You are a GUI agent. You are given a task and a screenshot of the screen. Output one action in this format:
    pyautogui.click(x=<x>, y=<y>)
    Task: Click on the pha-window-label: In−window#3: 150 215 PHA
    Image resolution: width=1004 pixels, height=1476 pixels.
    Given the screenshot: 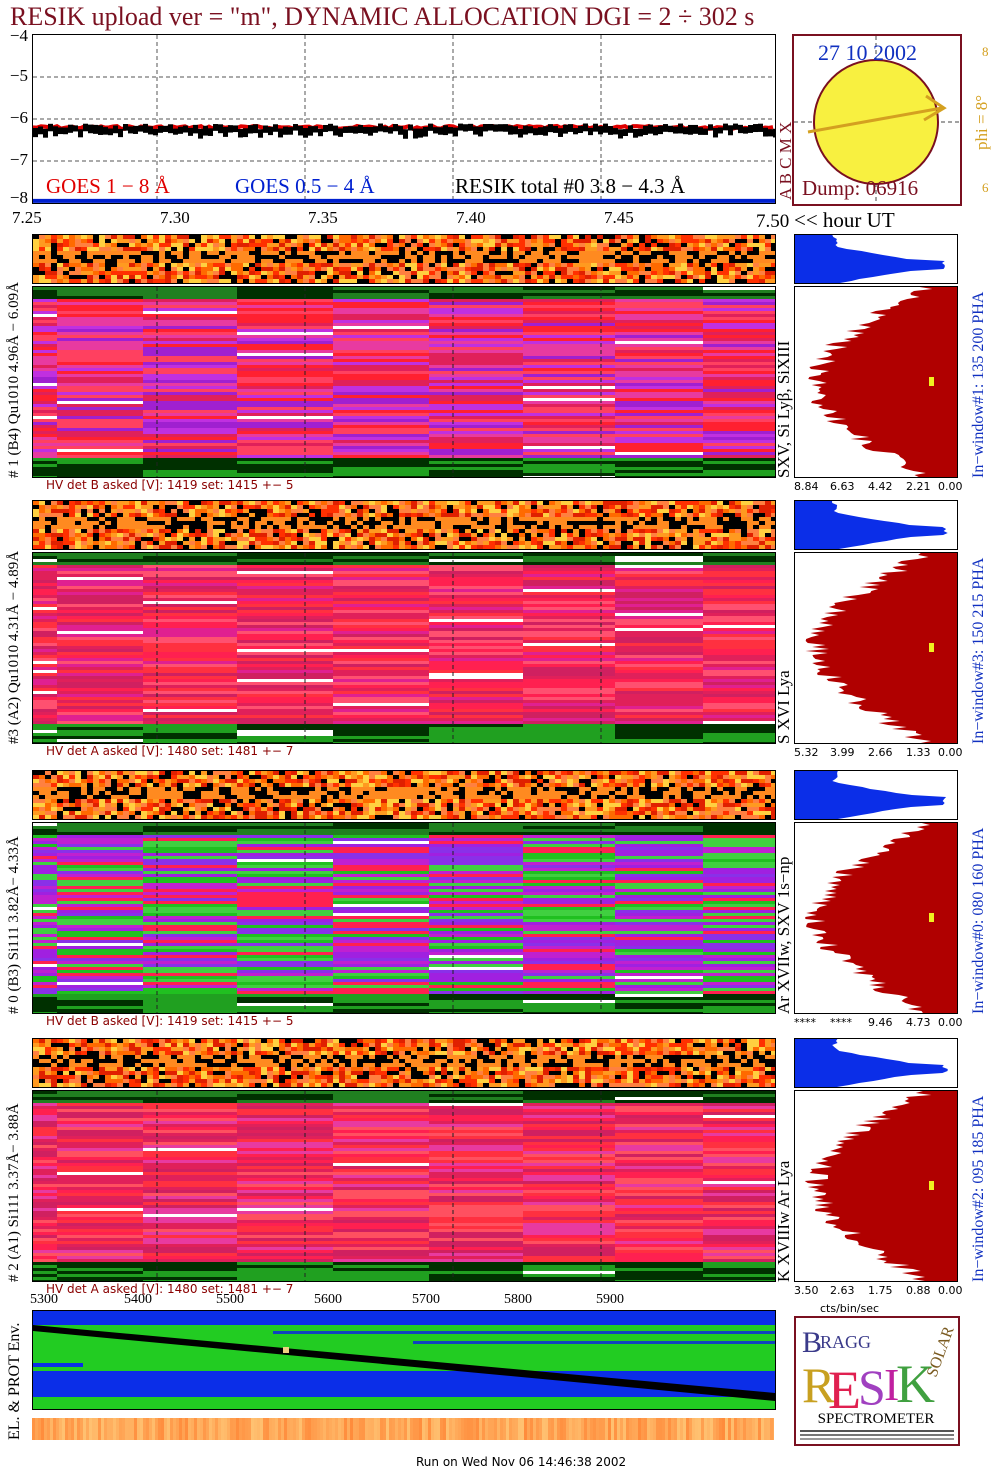 What is the action you would take?
    pyautogui.click(x=978, y=650)
    